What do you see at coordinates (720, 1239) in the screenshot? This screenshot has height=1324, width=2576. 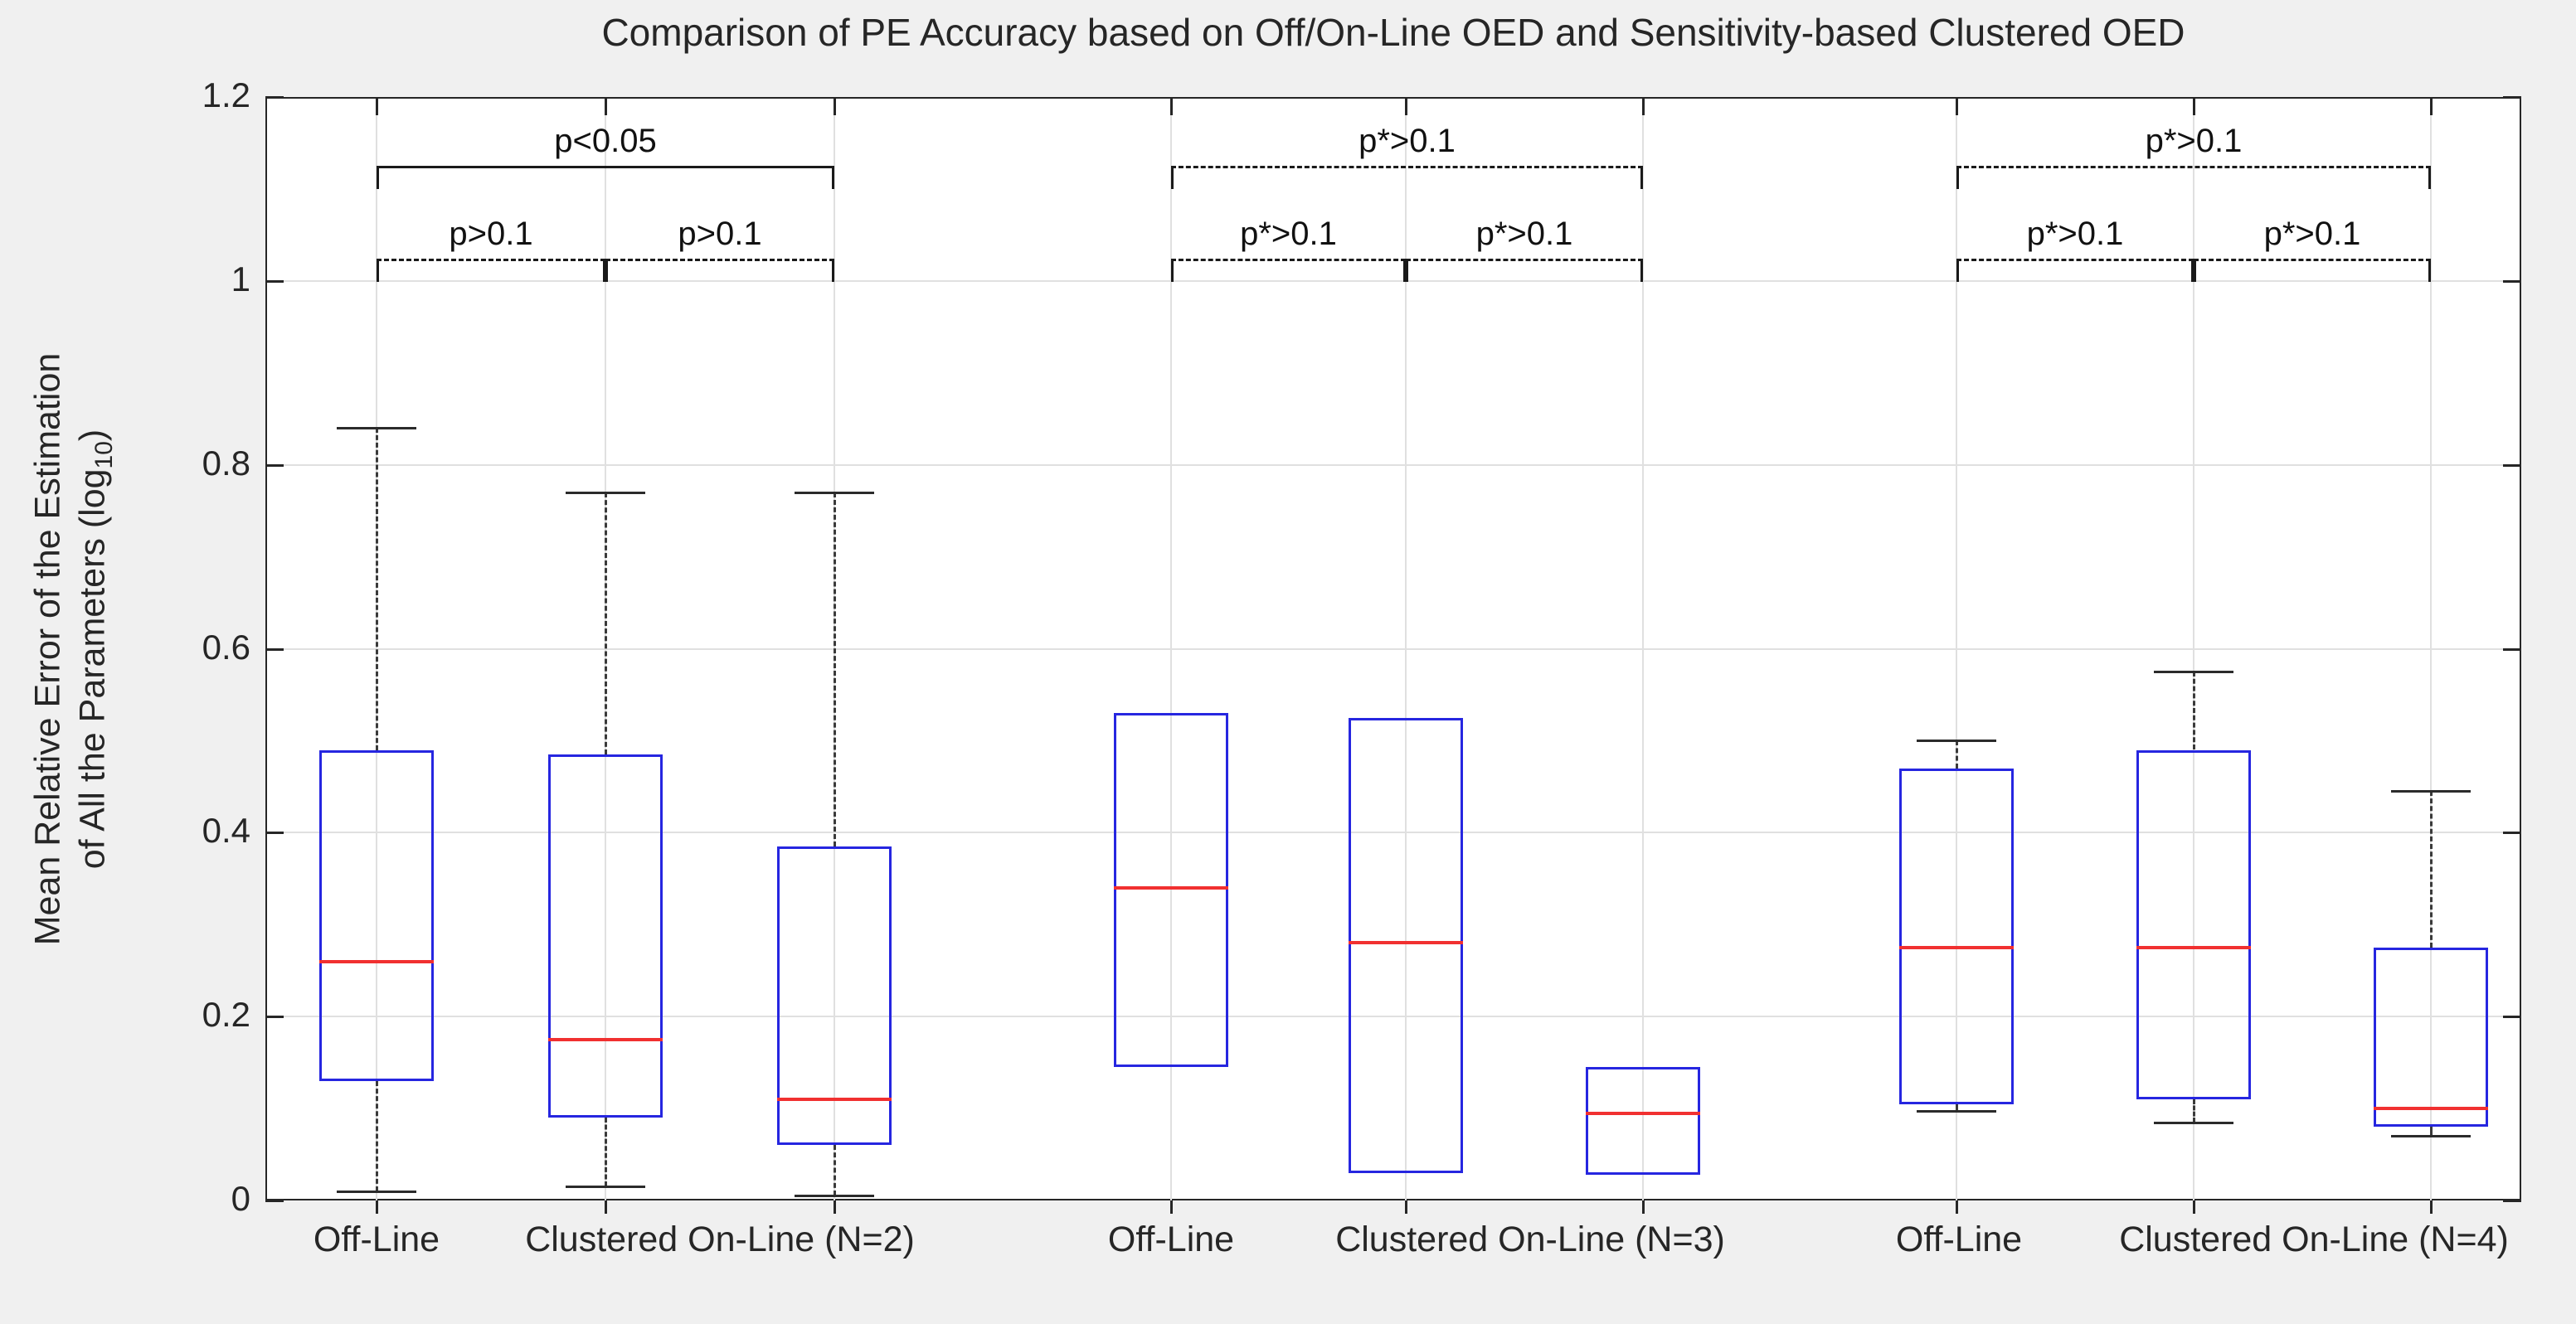 I see `x-tick-label: Clustered On-Line (N=2)` at bounding box center [720, 1239].